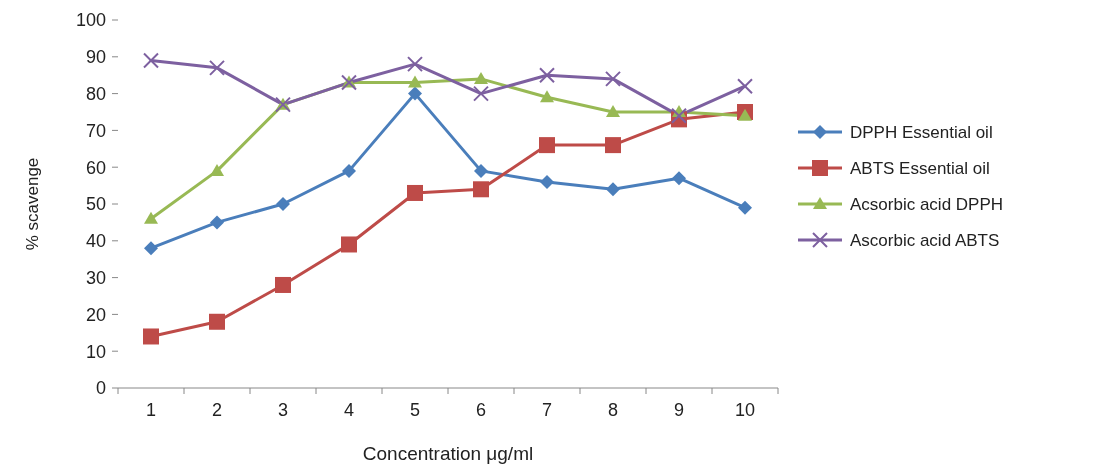 This screenshot has width=1106, height=476. I want to click on x-tick-label: 2, so click(217, 410).